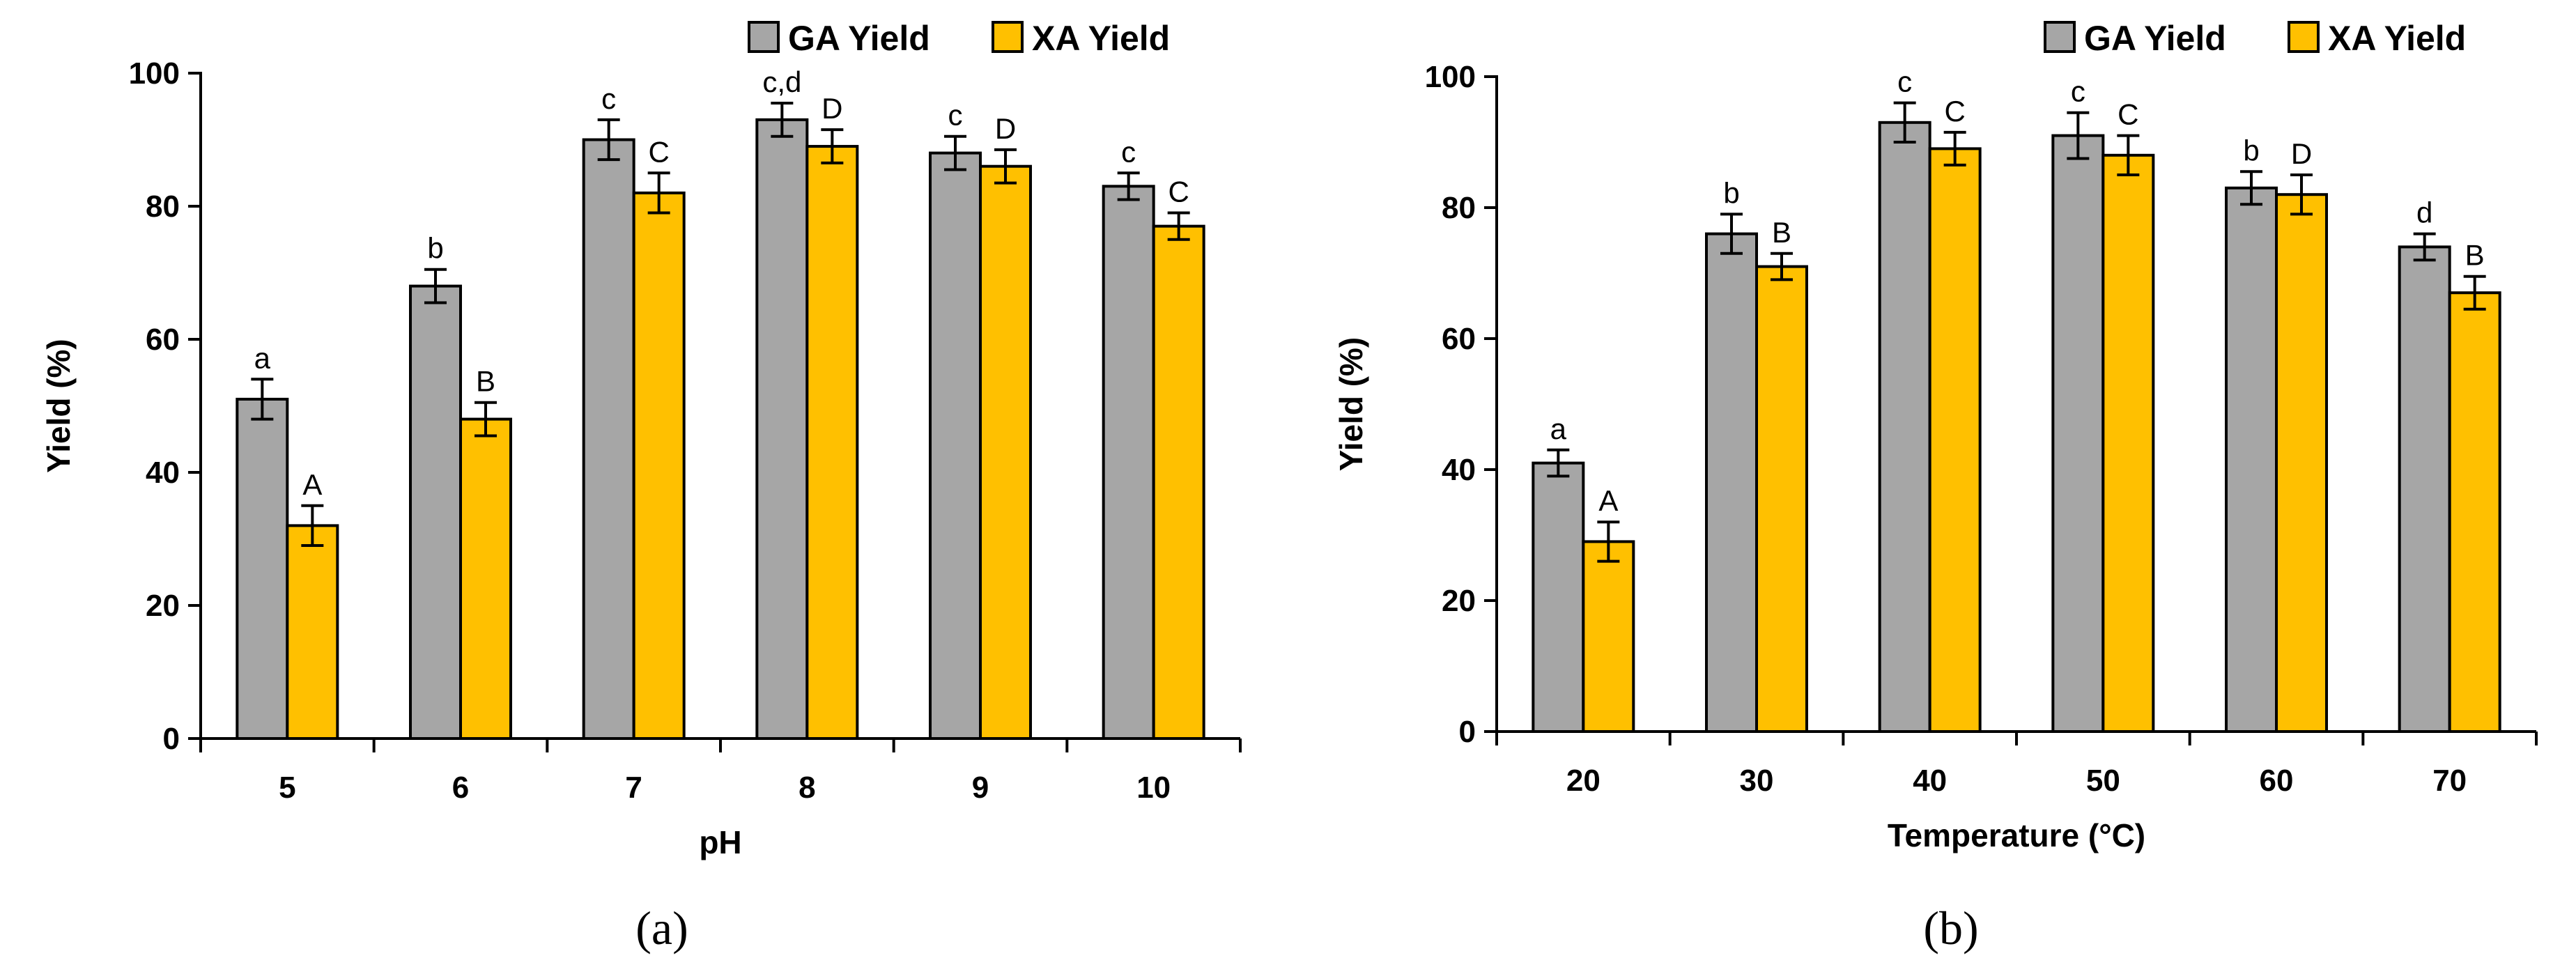 The width and height of the screenshot is (2576, 974). What do you see at coordinates (661, 928) in the screenshot?
I see `panel-caption: (a)` at bounding box center [661, 928].